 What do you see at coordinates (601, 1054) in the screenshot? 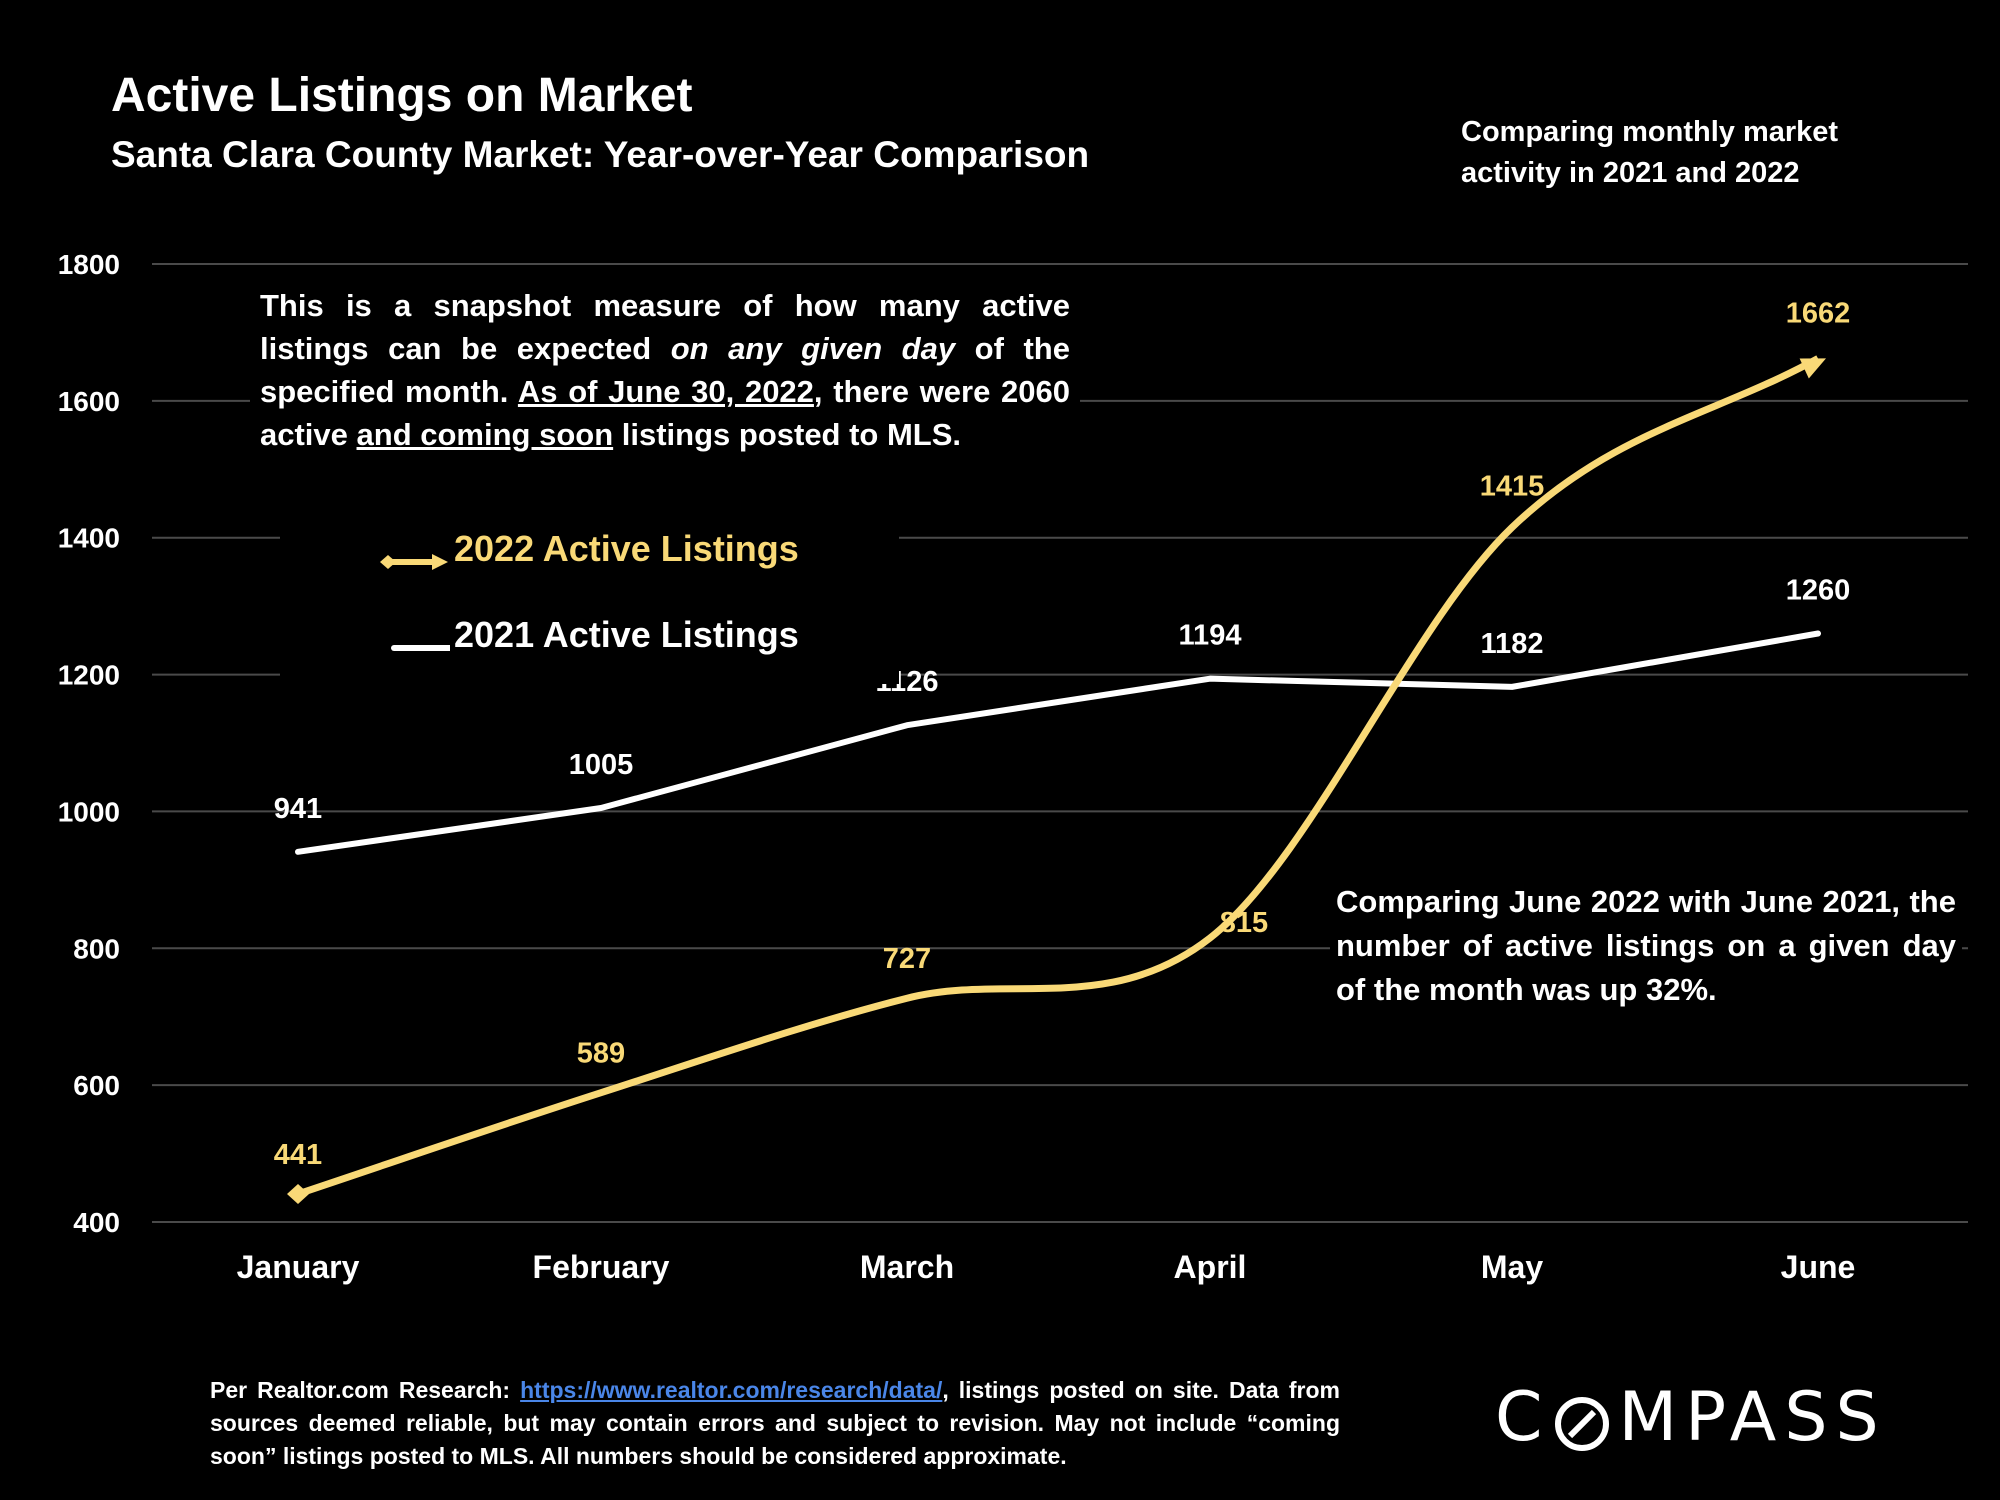
I see `data-label-2022: 589` at bounding box center [601, 1054].